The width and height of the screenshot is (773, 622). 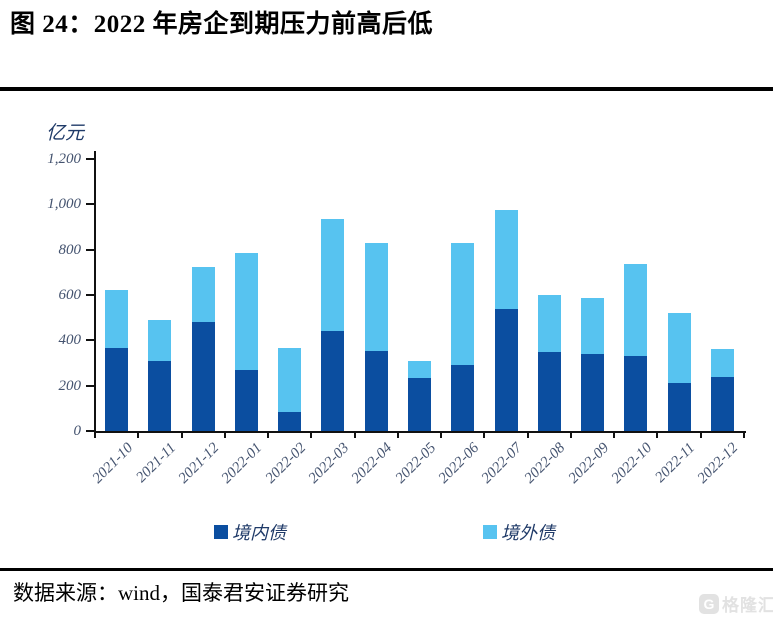 What do you see at coordinates (459, 463) in the screenshot?
I see `x-axis-tick-label: 2022-06` at bounding box center [459, 463].